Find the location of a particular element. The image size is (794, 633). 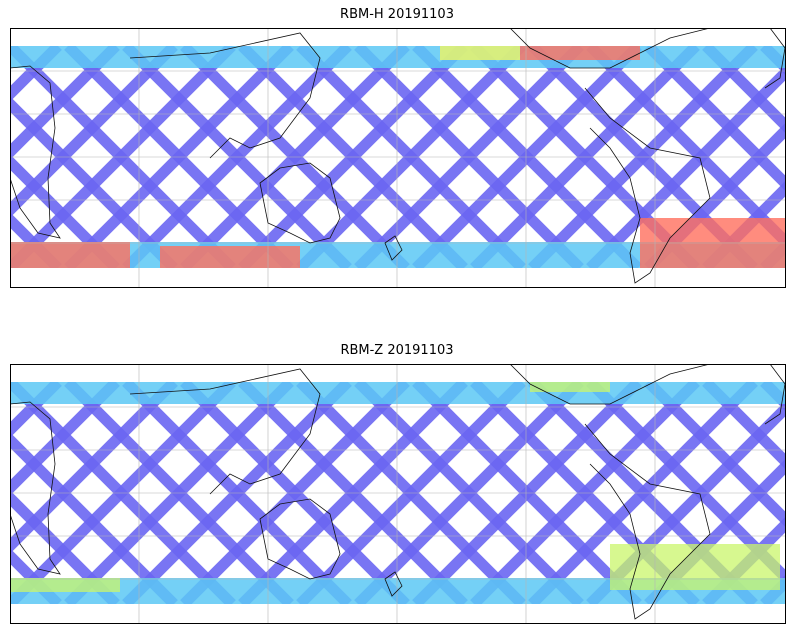

panel-title-top: RBM-H 20191103 is located at coordinates (397, 14).